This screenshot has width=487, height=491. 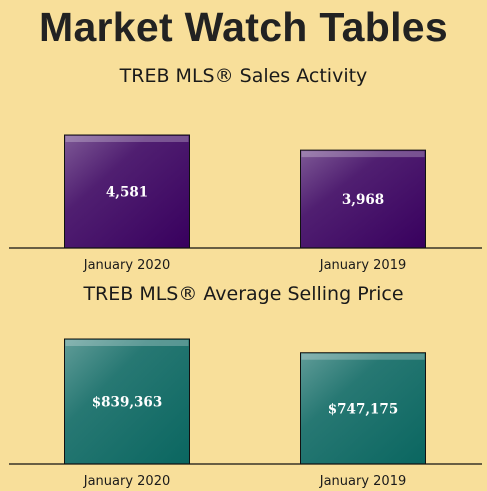 I want to click on data-label: 4,581, so click(x=127, y=193).